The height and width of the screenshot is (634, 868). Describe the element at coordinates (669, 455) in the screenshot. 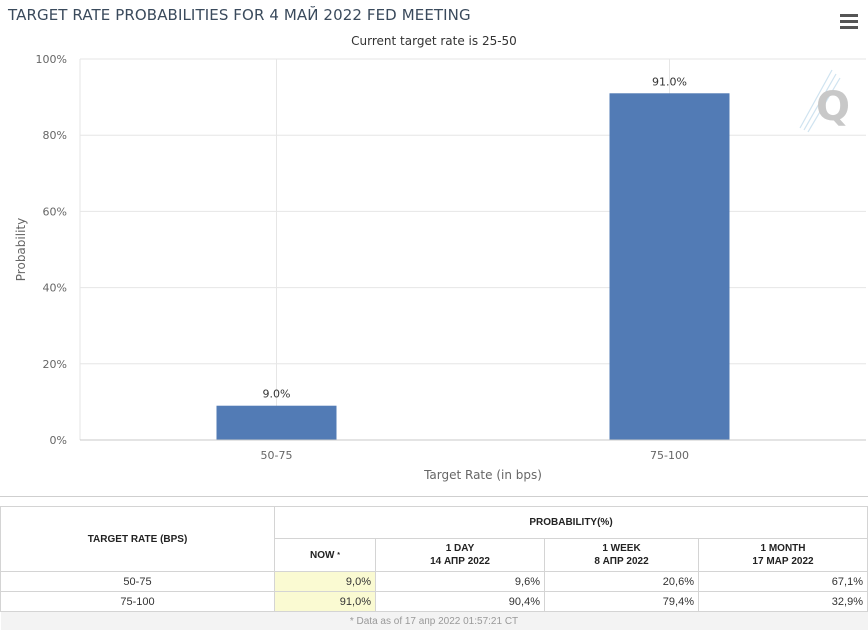

I see `x-tick-label: 75-100` at that location.